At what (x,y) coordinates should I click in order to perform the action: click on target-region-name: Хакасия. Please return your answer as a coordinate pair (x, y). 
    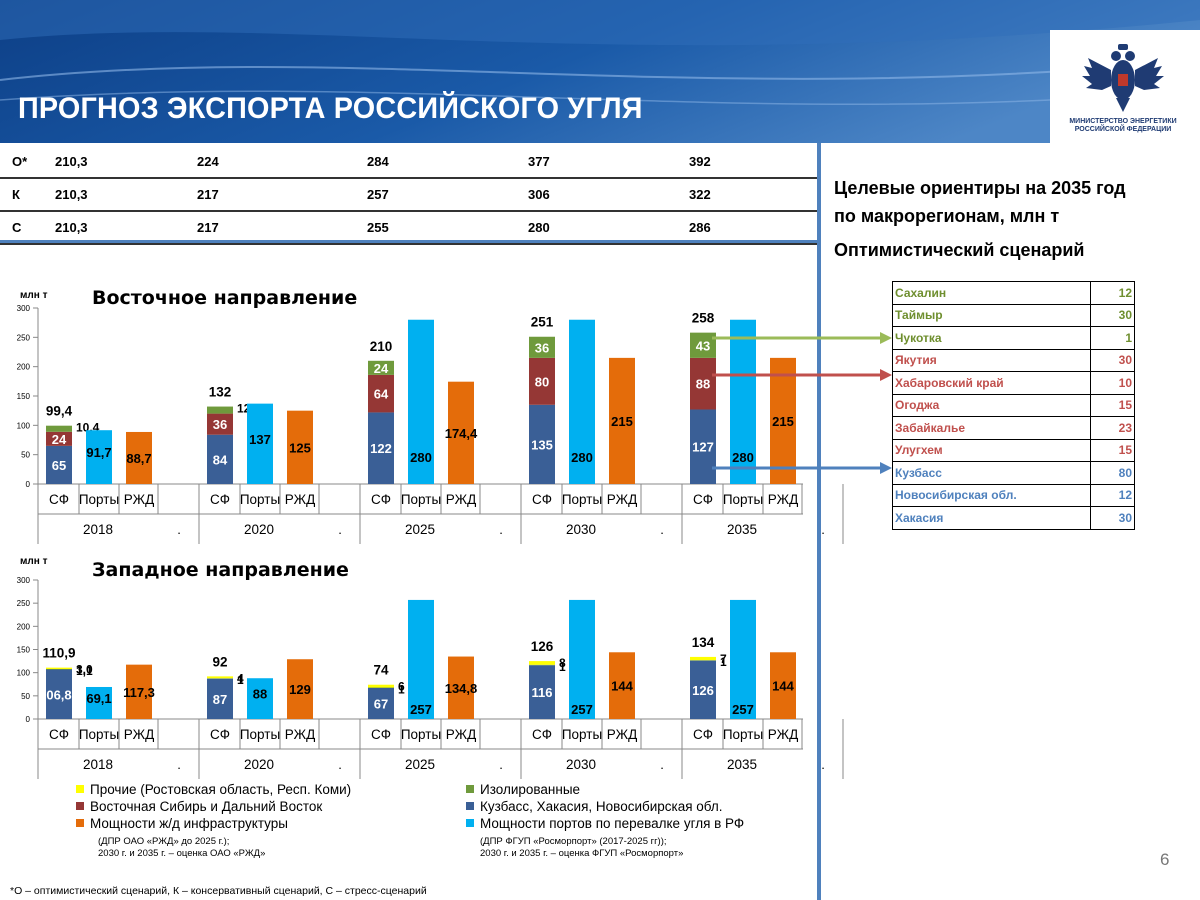
    Looking at the image, I should click on (991, 518).